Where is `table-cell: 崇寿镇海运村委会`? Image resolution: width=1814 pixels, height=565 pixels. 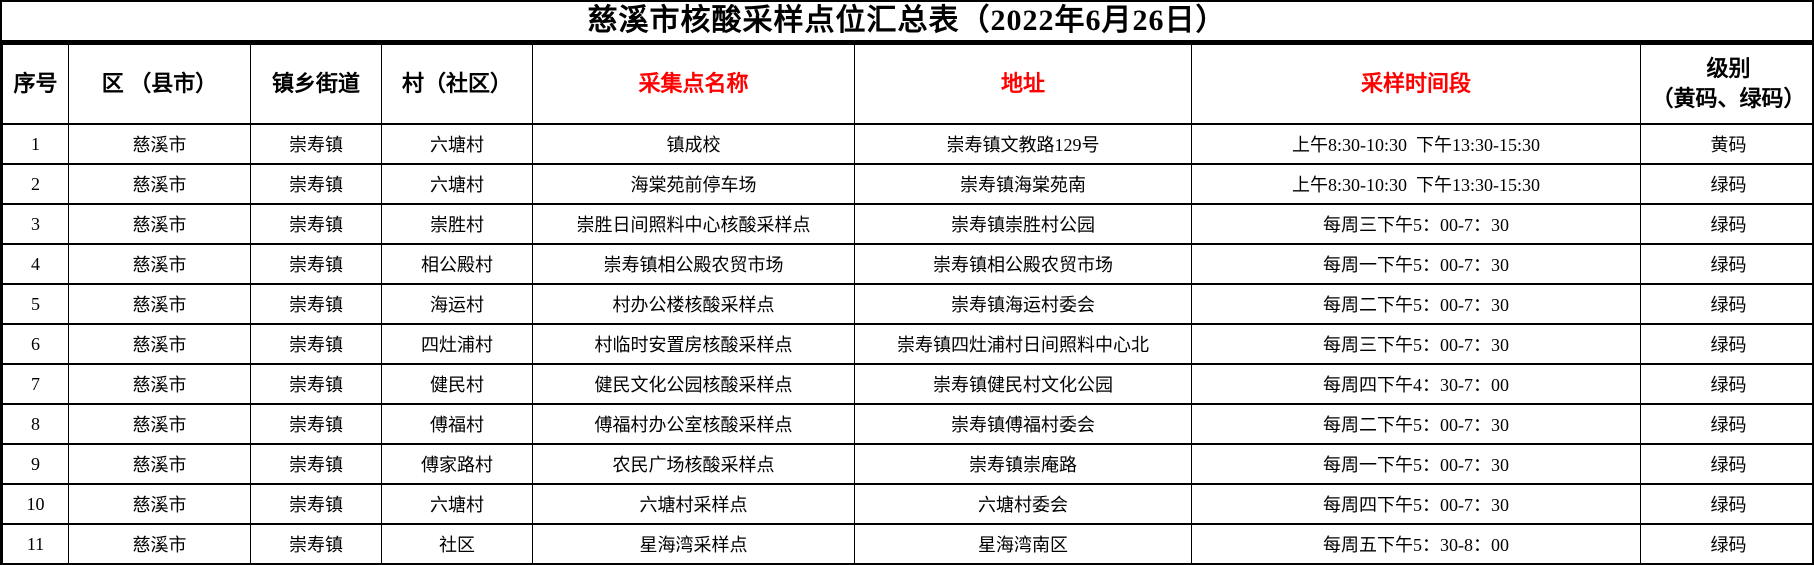 table-cell: 崇寿镇海运村委会 is located at coordinates (1023, 304).